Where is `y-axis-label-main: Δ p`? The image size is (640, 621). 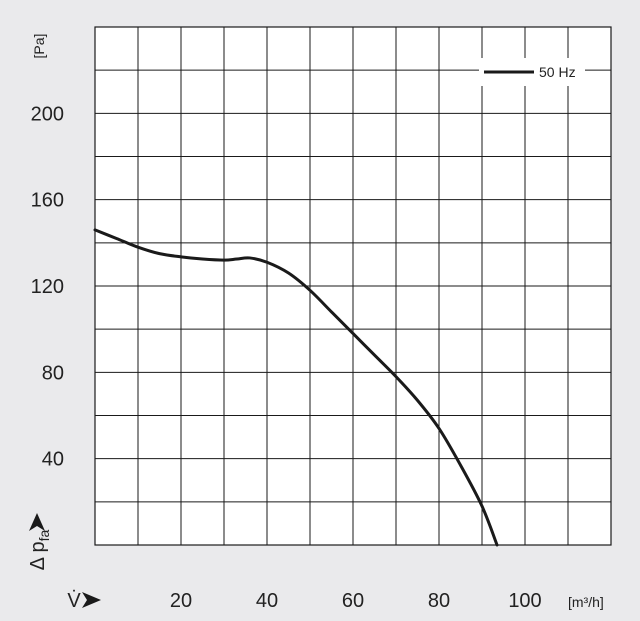 y-axis-label-main: Δ p is located at coordinates (38, 555).